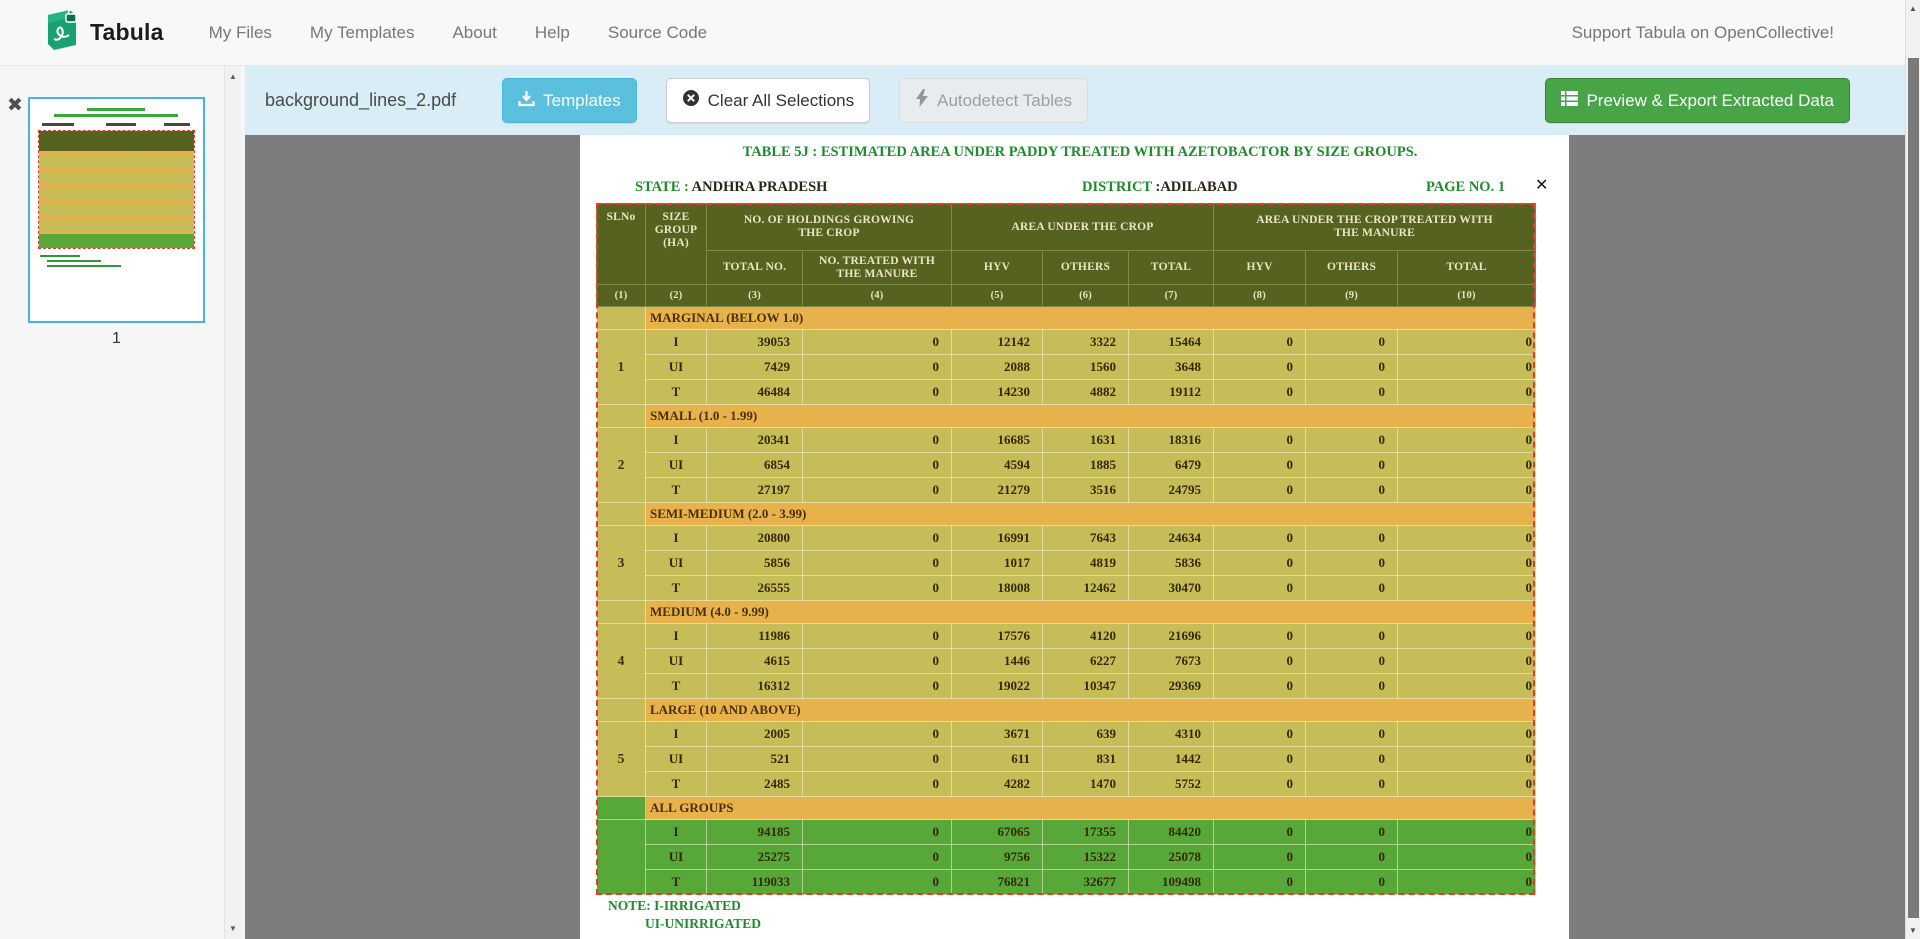 The width and height of the screenshot is (1920, 939). I want to click on value-cell: 20341, so click(754, 440).